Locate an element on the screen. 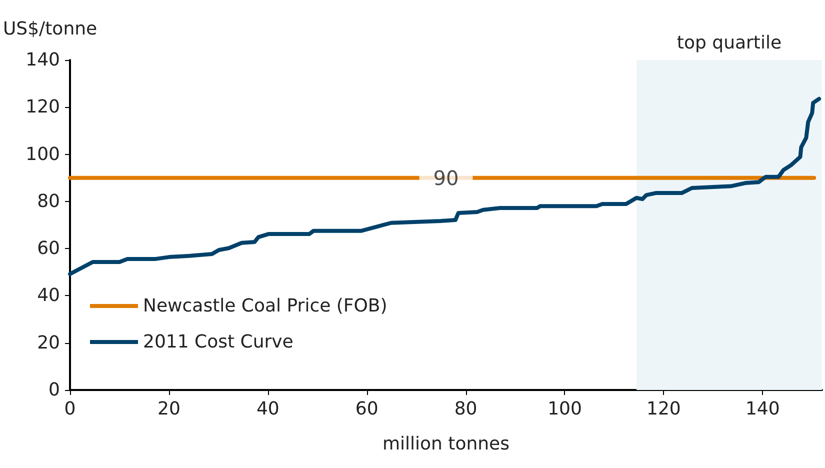 Image resolution: width=825 pixels, height=468 pixels. x-axis-title: million tonnes is located at coordinates (446, 444).